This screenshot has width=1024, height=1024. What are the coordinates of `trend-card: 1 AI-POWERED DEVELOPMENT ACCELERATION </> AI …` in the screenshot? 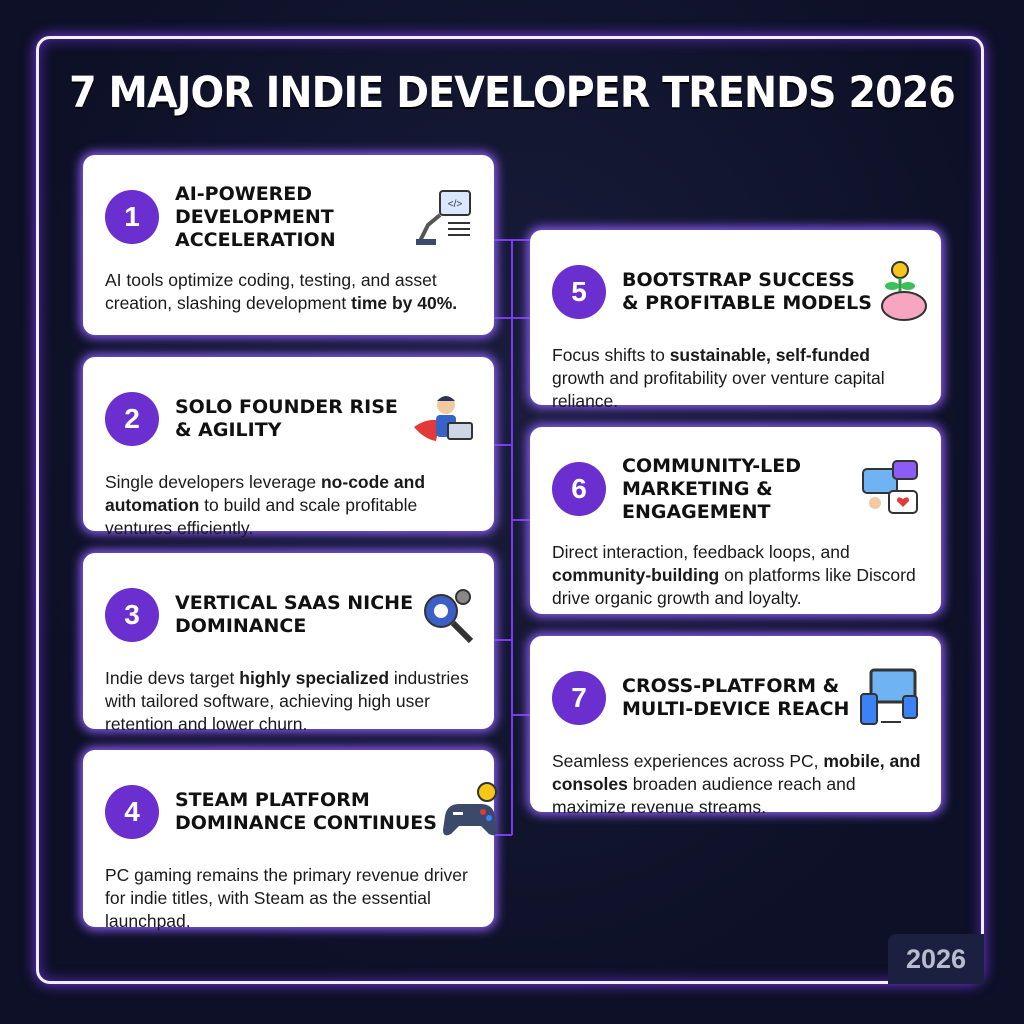 It's located at (288, 245).